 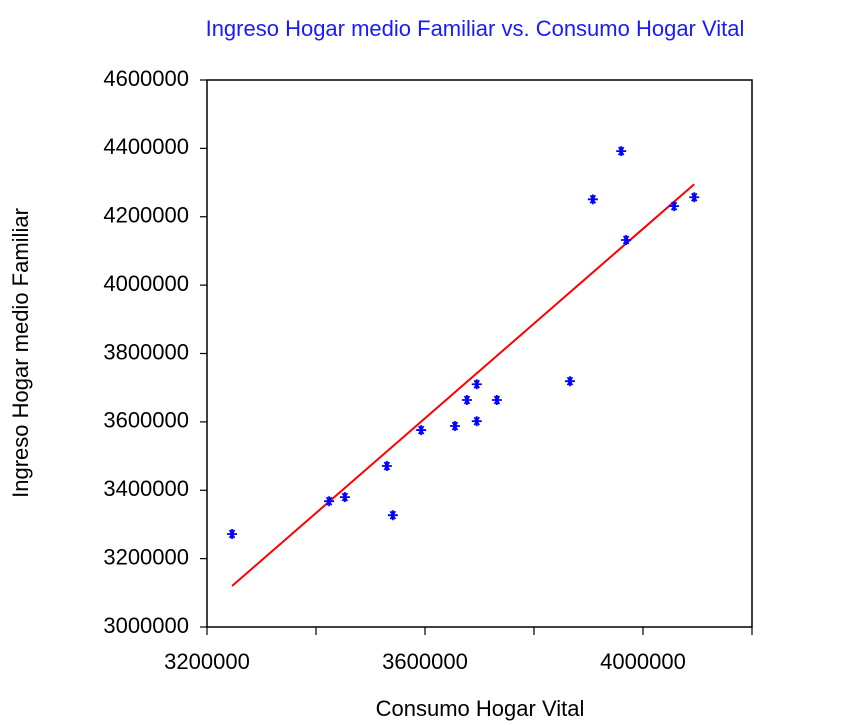 I want to click on y-tick-label: 4200000, so click(x=146, y=215).